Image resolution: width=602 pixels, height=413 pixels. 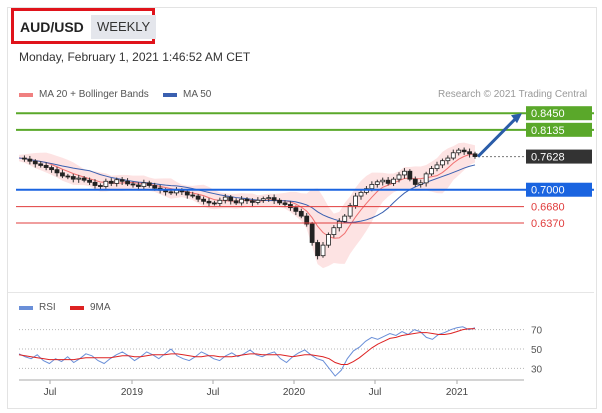 I want to click on level-label-0.8135: 0.8135, so click(x=548, y=131).